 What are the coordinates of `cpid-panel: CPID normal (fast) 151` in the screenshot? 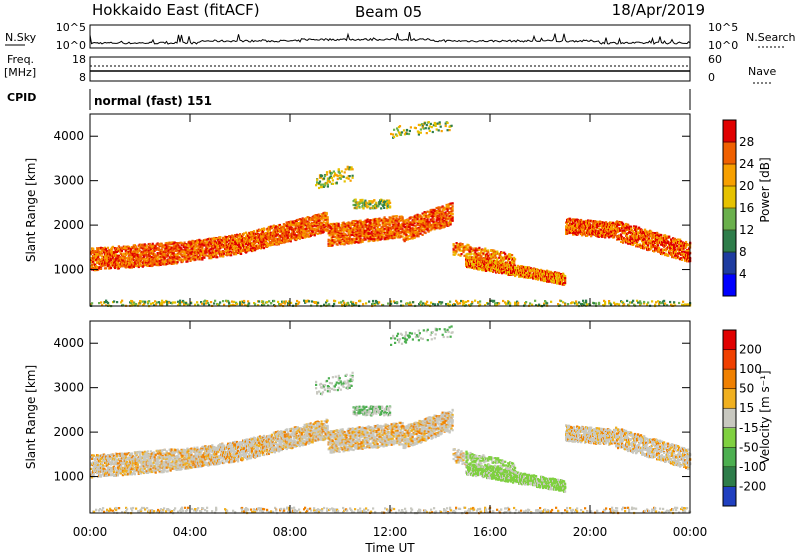 It's located at (349, 99).